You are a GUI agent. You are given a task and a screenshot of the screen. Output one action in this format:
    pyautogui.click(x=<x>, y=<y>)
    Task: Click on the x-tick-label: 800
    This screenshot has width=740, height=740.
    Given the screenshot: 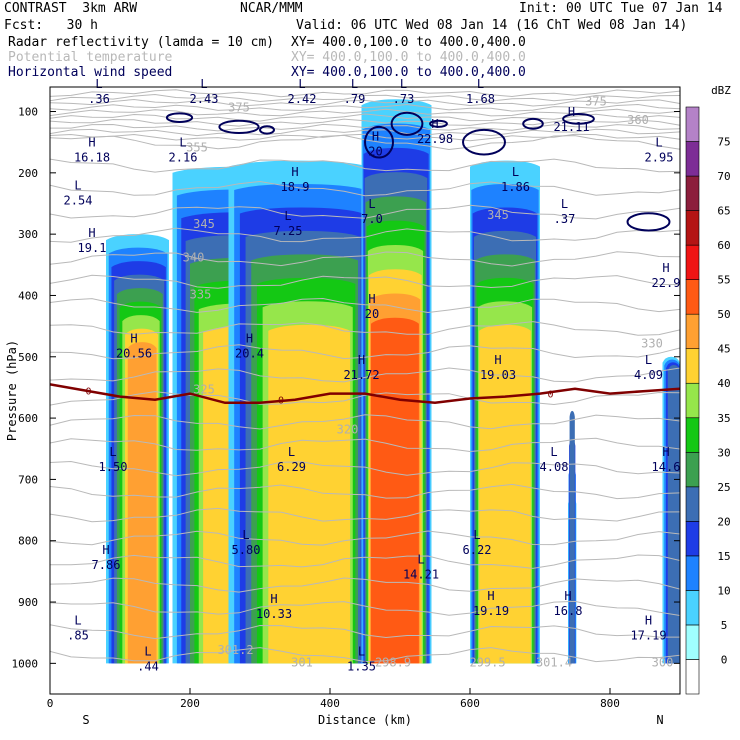 What is the action you would take?
    pyautogui.click(x=610, y=703)
    